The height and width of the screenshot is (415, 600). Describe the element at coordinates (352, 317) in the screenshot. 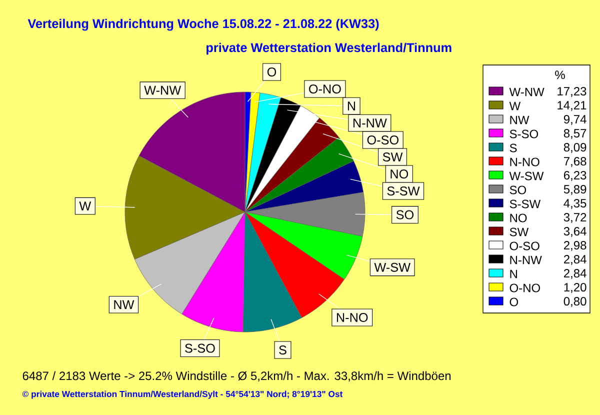

I see `slice-label: N-NO` at that location.